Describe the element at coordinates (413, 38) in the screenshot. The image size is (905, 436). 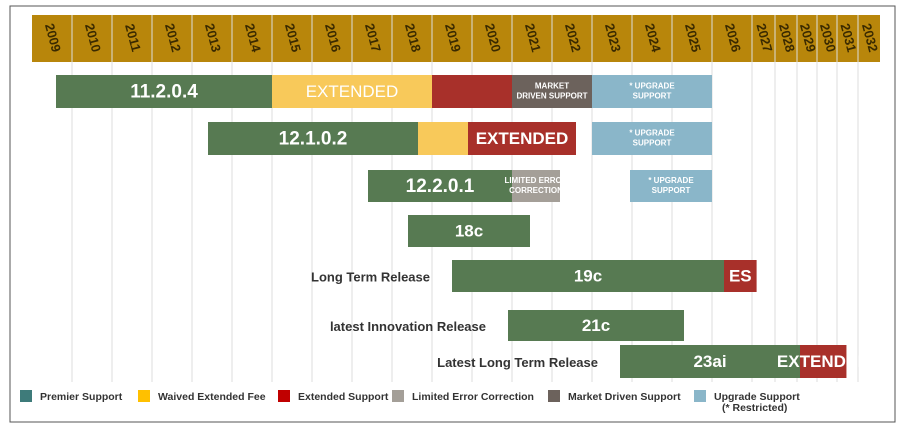
I see `year-label: 2018` at that location.